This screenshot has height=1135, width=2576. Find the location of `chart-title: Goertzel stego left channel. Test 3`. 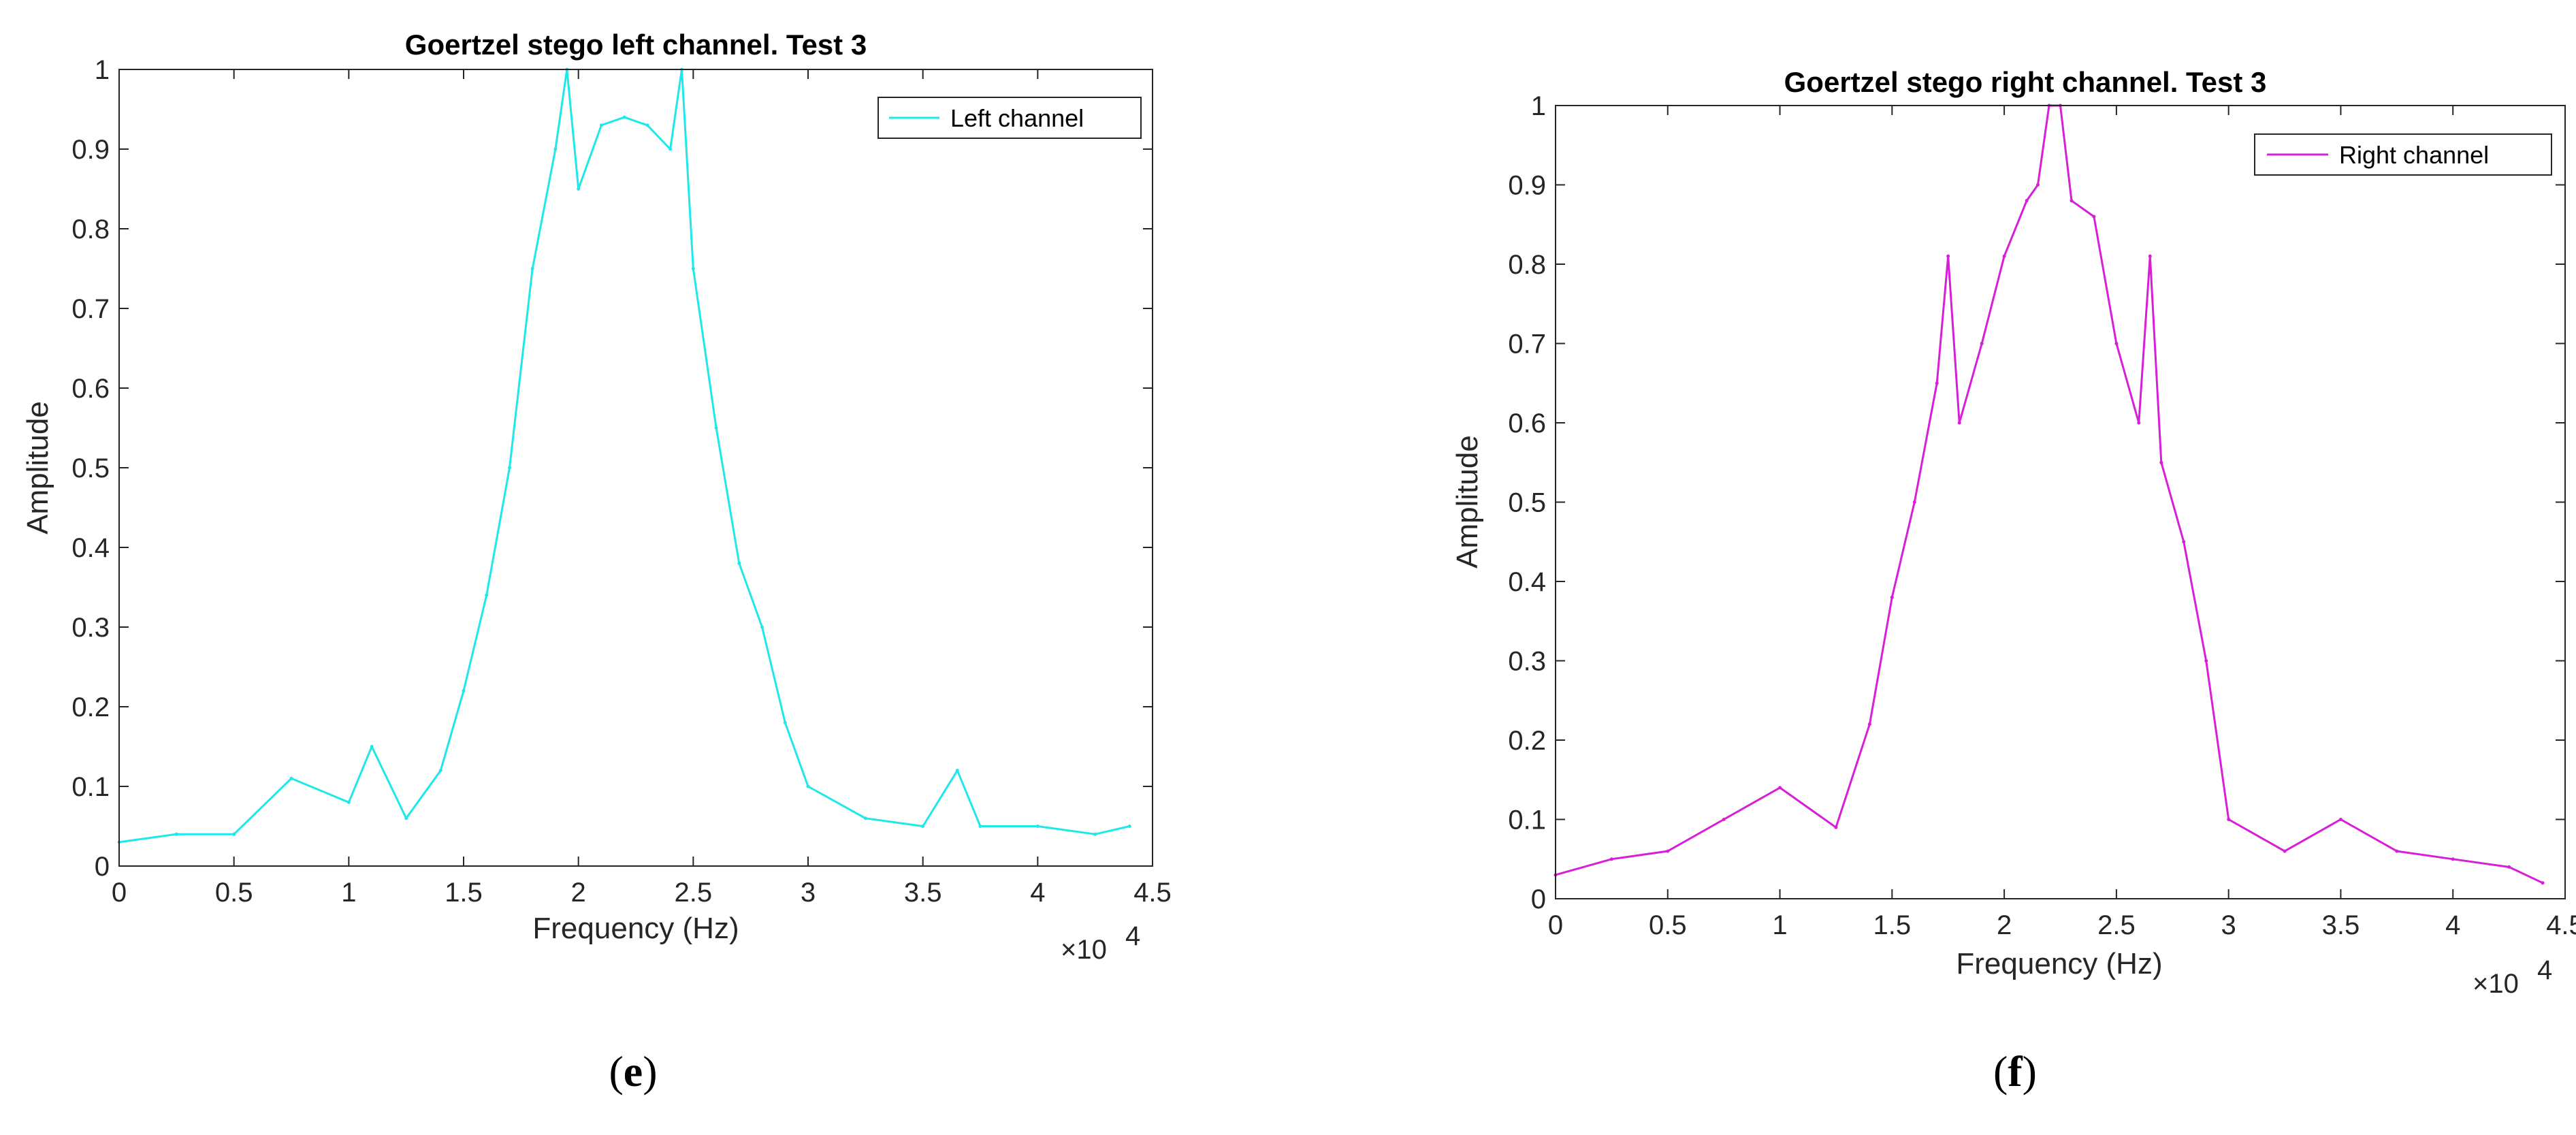

chart-title: Goertzel stego left channel. Test 3 is located at coordinates (636, 45).